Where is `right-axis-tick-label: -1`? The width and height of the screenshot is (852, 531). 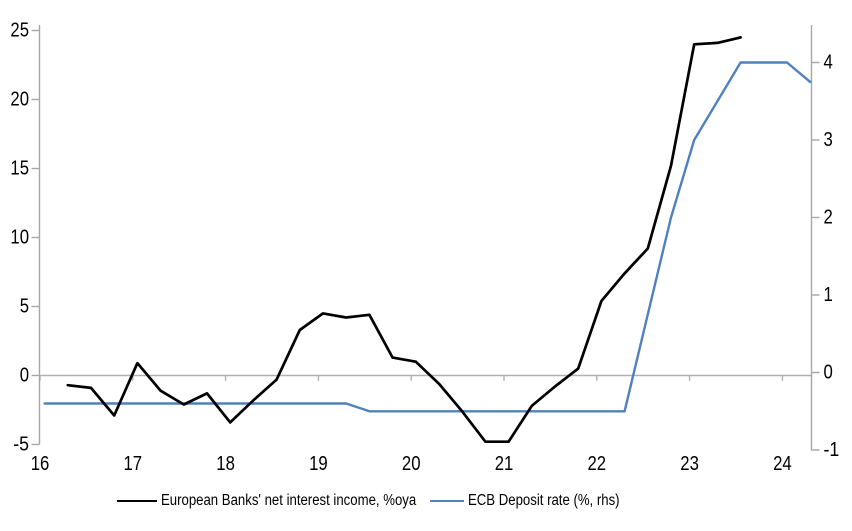 right-axis-tick-label: -1 is located at coordinates (832, 450).